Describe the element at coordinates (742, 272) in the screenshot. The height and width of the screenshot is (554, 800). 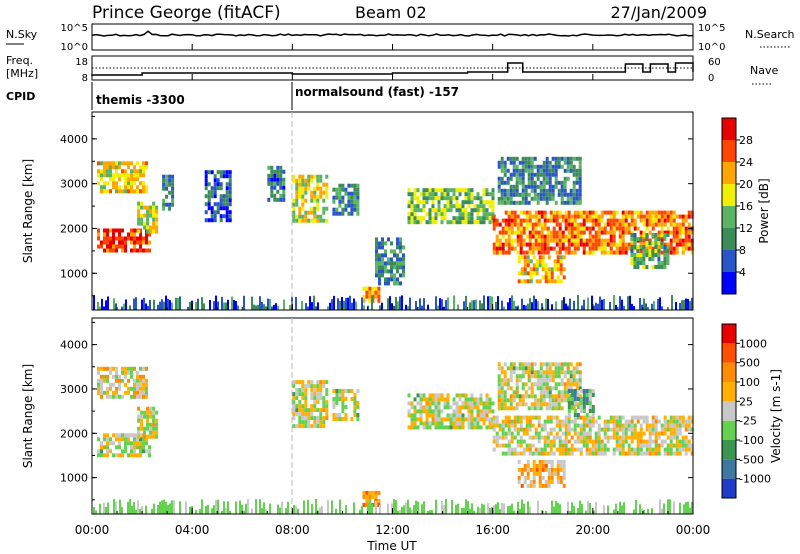
I see `power-colorbar-label: 4` at that location.